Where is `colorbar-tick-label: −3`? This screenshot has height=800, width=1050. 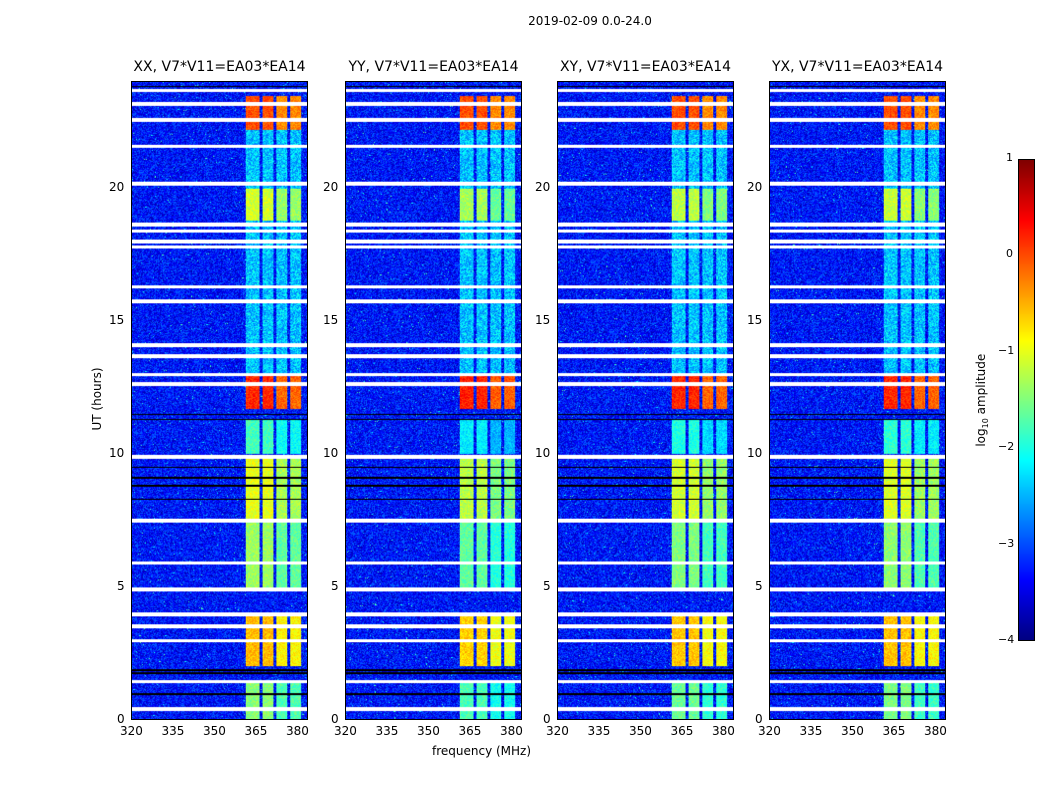
colorbar-tick-label: −3 is located at coordinates (1006, 543).